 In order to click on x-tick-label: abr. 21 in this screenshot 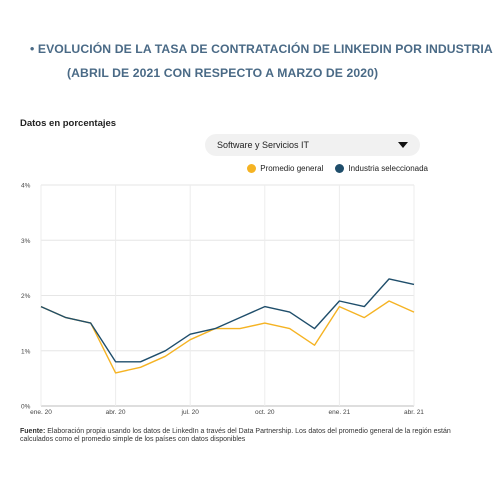, I will do `click(414, 412)`.